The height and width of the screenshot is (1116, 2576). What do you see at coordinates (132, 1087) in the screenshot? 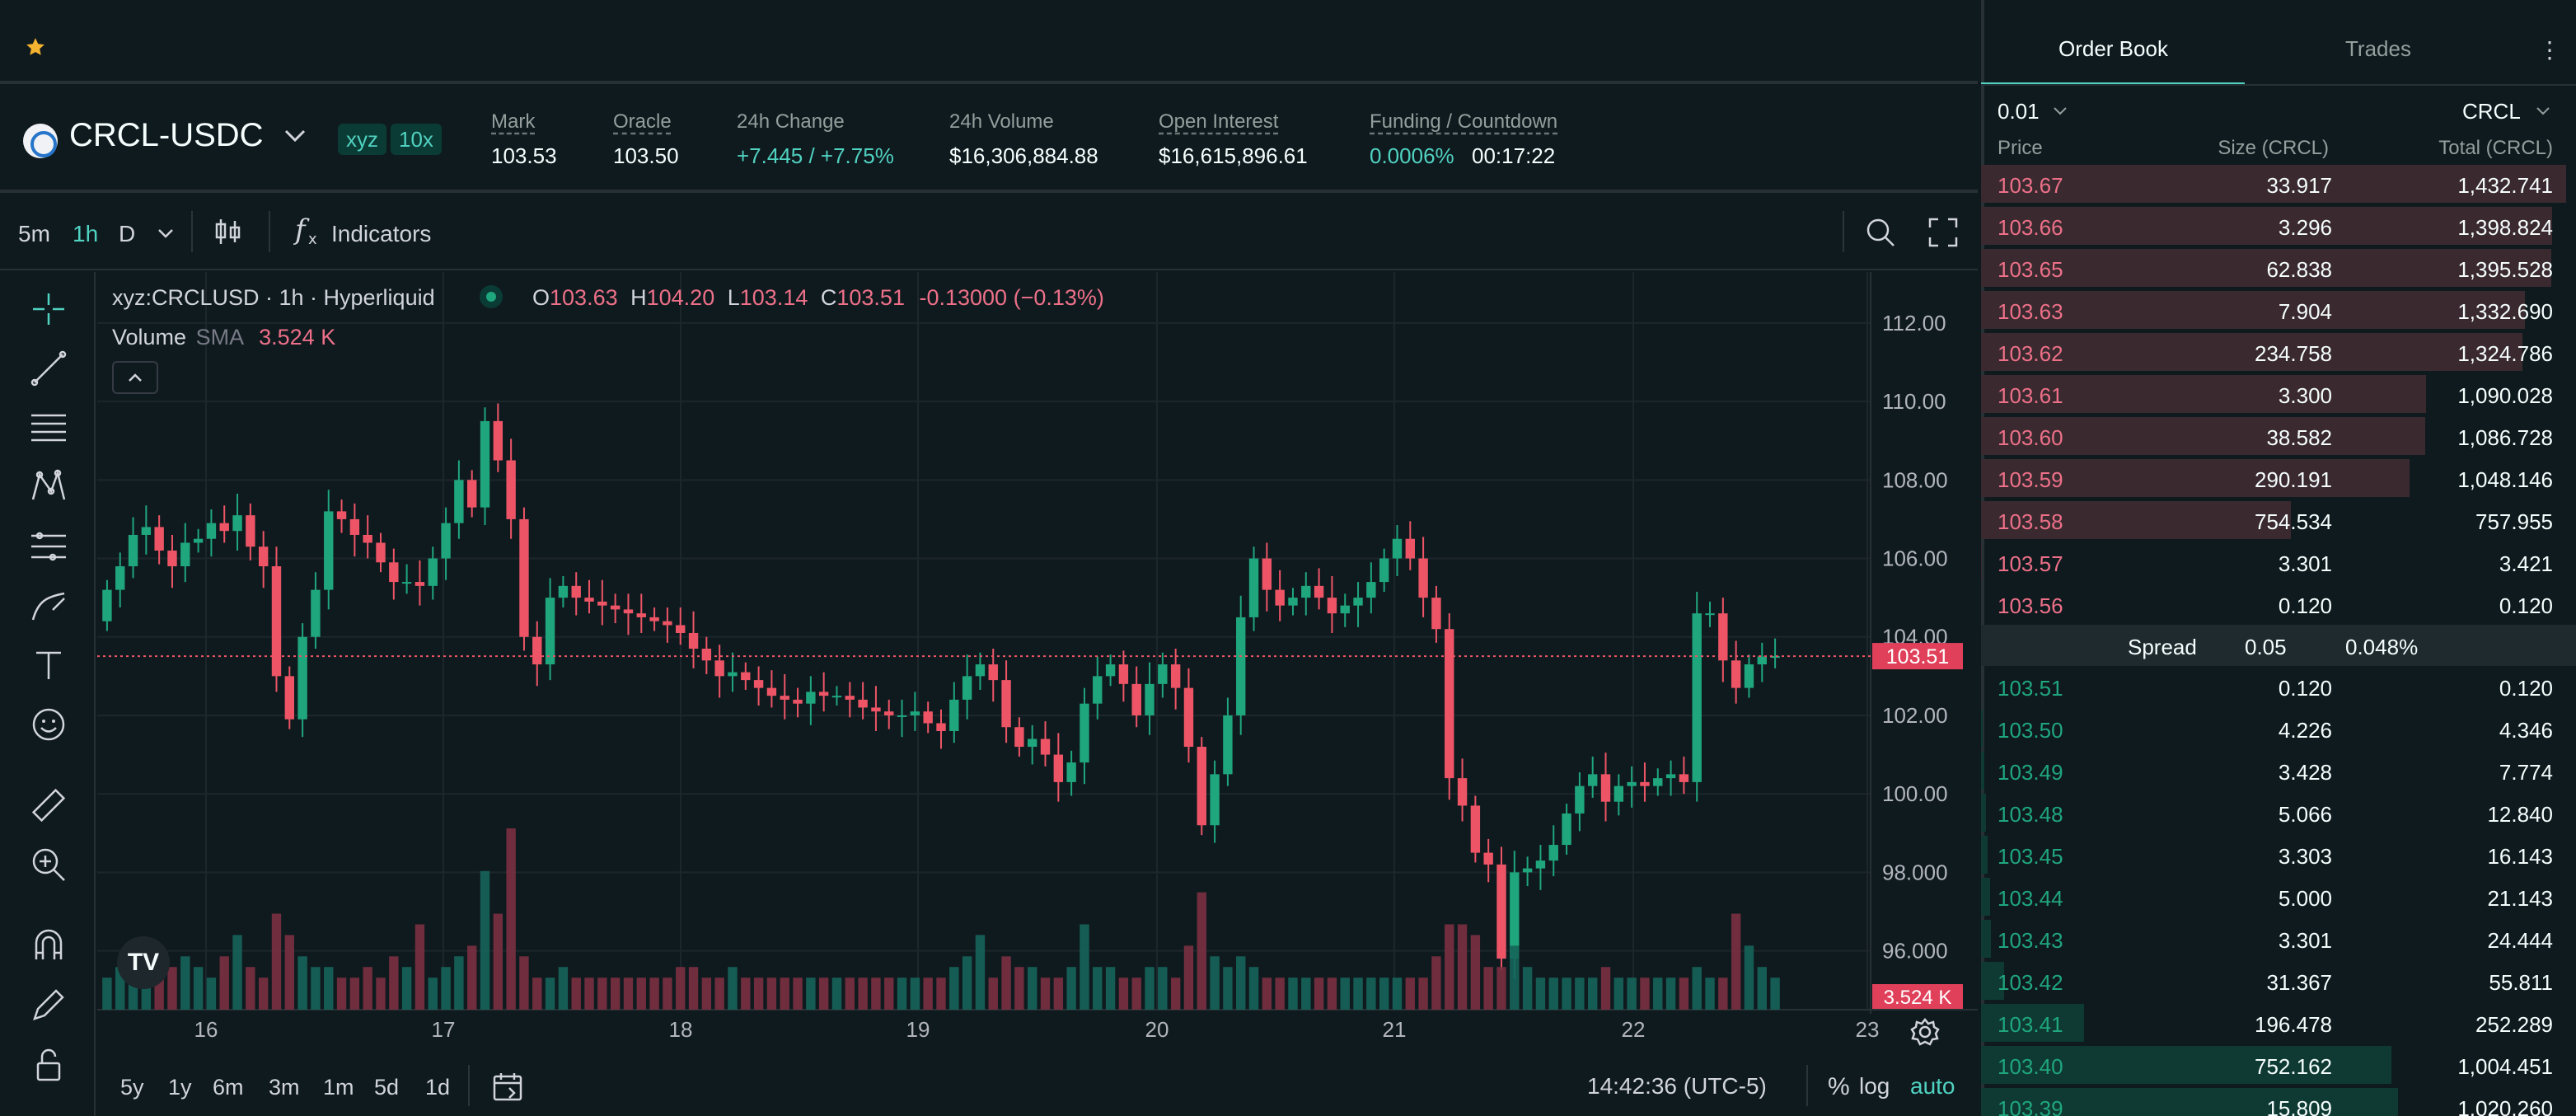
I see `range-5y: 5y` at bounding box center [132, 1087].